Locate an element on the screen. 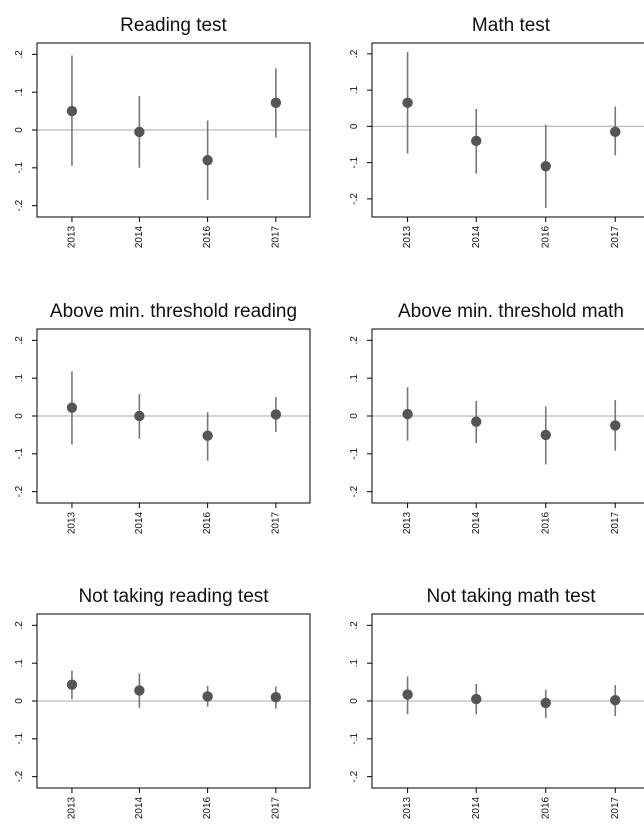 This screenshot has width=644, height=829. panel-title: Above min. threshold reading is located at coordinates (173, 311).